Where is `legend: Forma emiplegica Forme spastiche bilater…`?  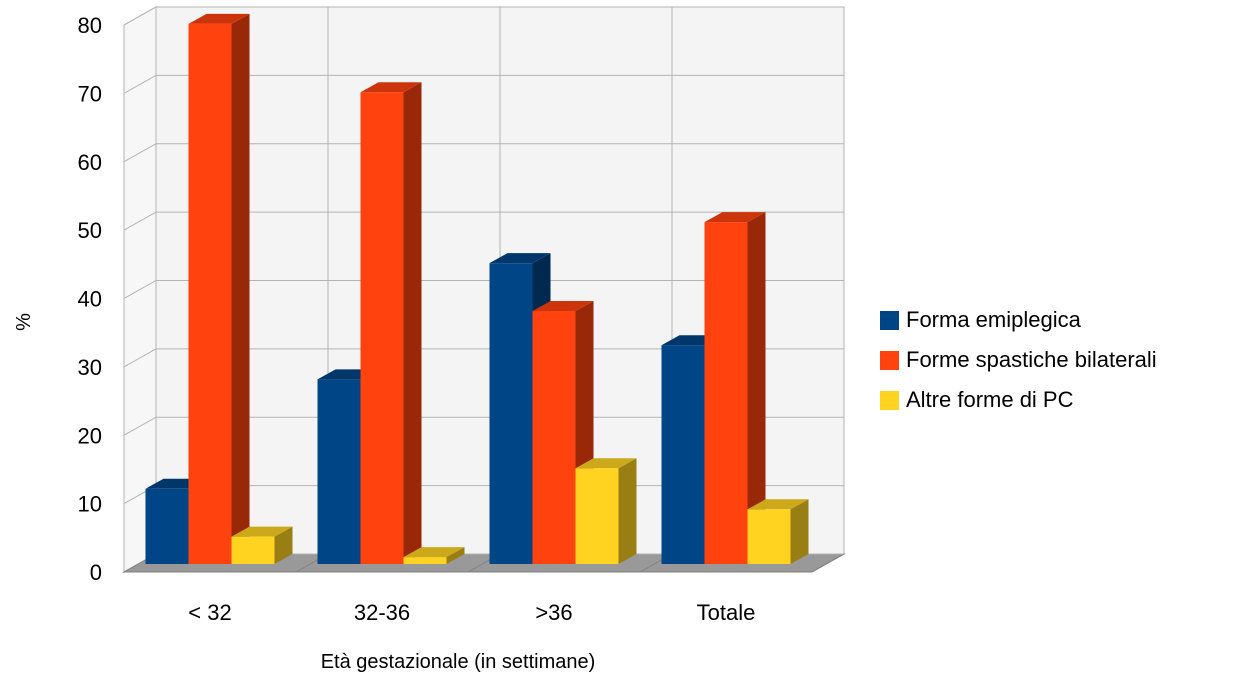 legend: Forma emiplegica Forme spastiche bilater… is located at coordinates (1018, 360).